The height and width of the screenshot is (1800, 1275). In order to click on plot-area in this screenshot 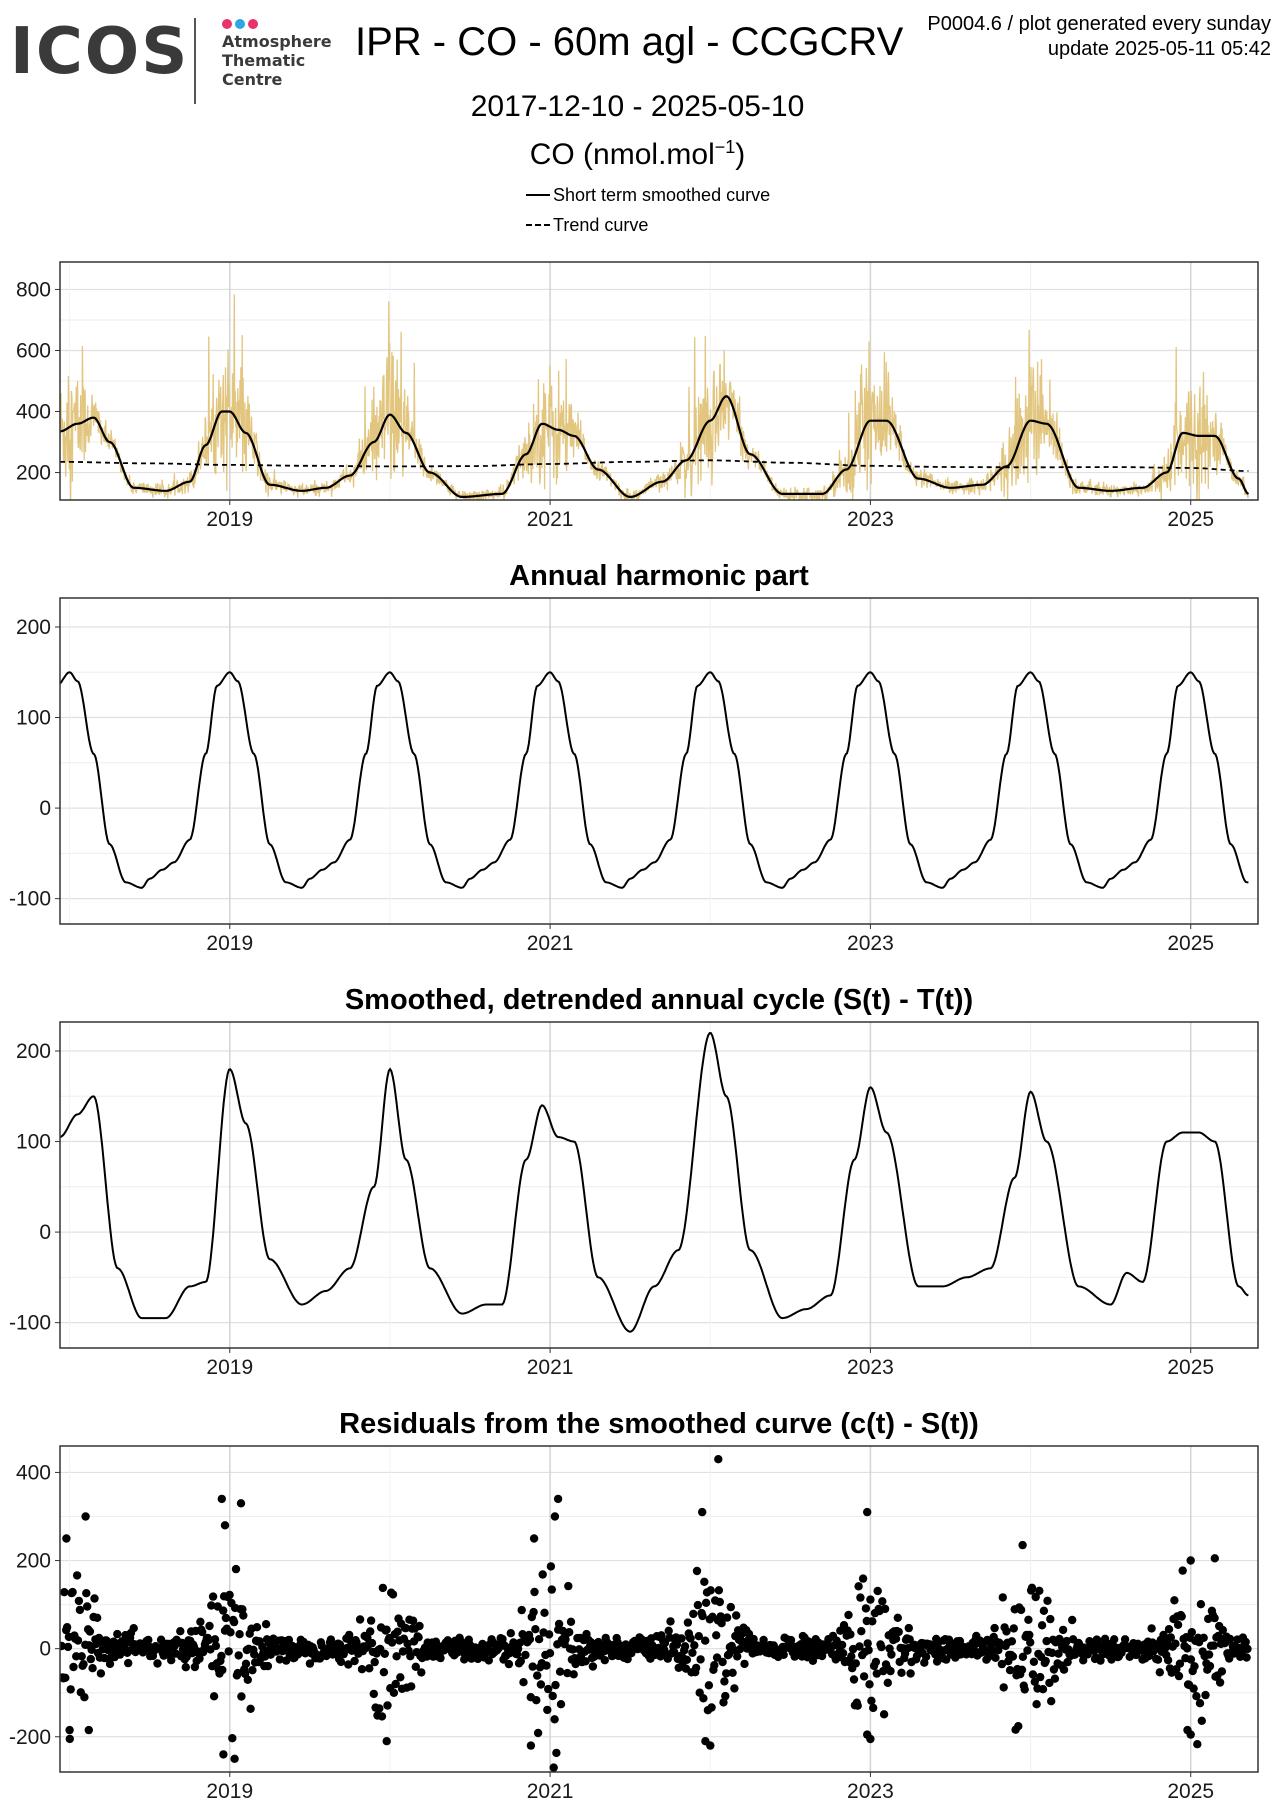, I will do `click(654, 780)`.